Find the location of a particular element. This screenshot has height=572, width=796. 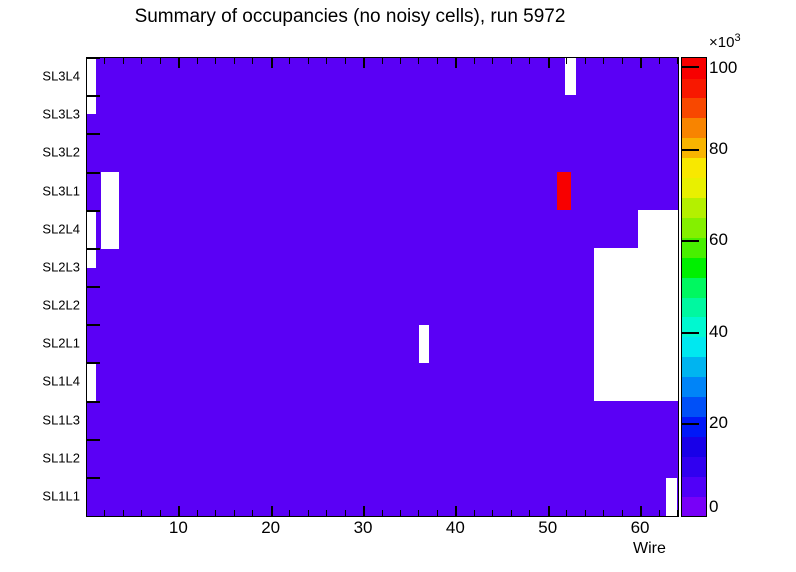

y-axis-label-sl1l1: SL1L1 is located at coordinates (61, 496).